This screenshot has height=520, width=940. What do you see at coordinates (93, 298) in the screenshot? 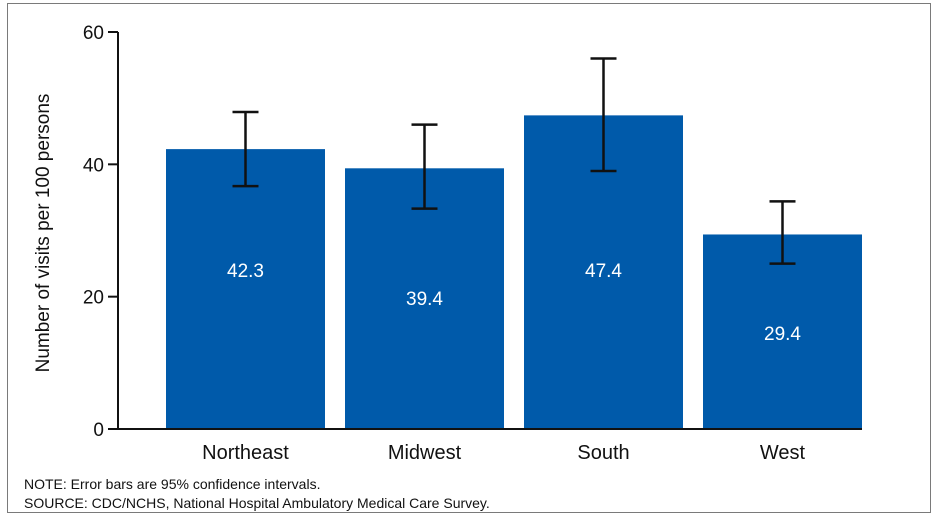
I see `y-tick-label-20: 20` at bounding box center [93, 298].